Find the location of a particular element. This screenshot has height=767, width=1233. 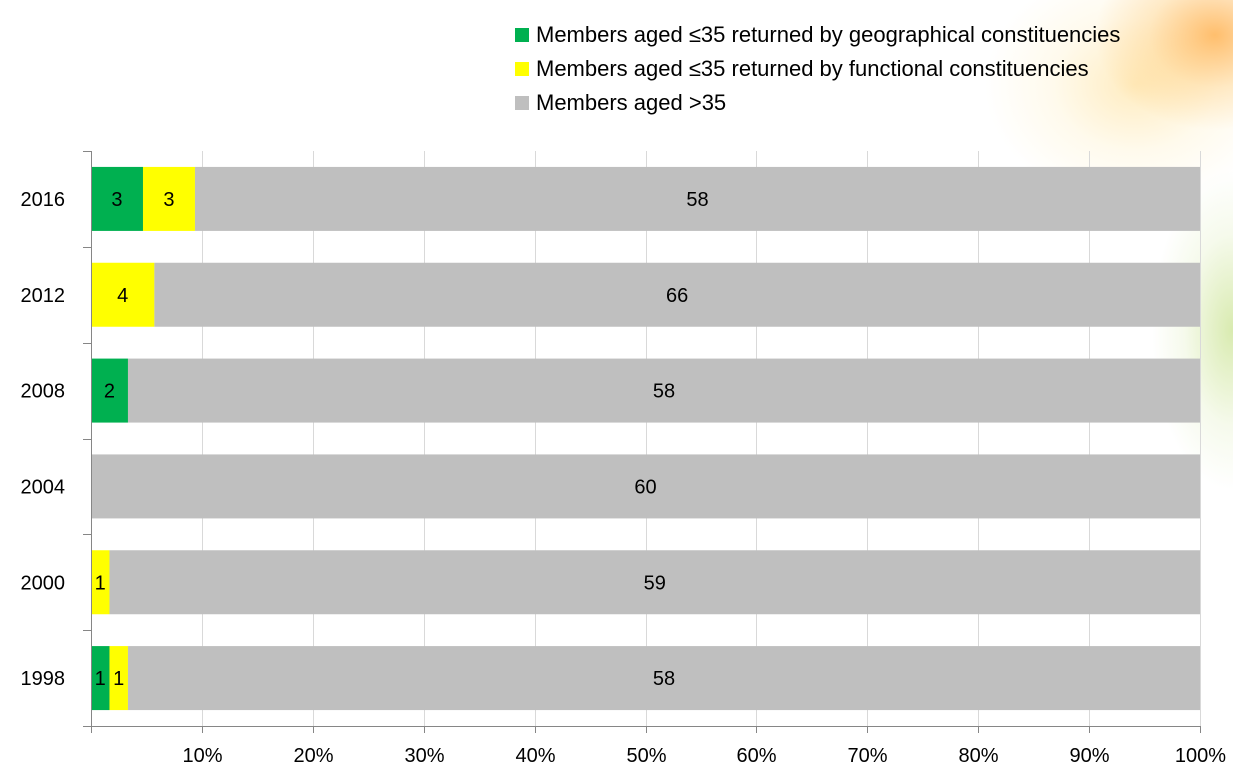

x-tick-label: 70% is located at coordinates (867, 756).